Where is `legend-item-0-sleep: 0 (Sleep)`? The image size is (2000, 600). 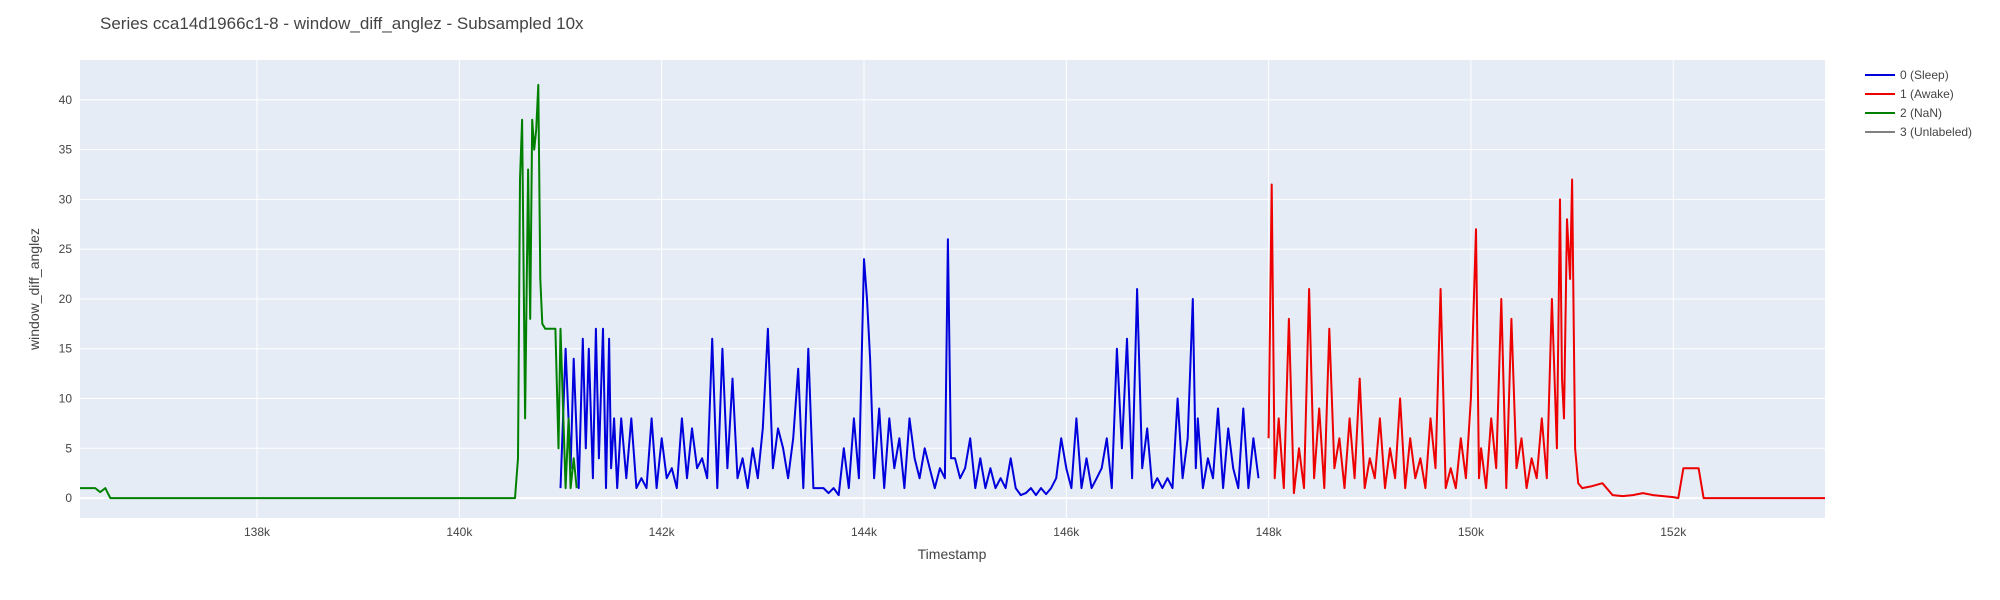 legend-item-0-sleep: 0 (Sleep) is located at coordinates (1907, 75).